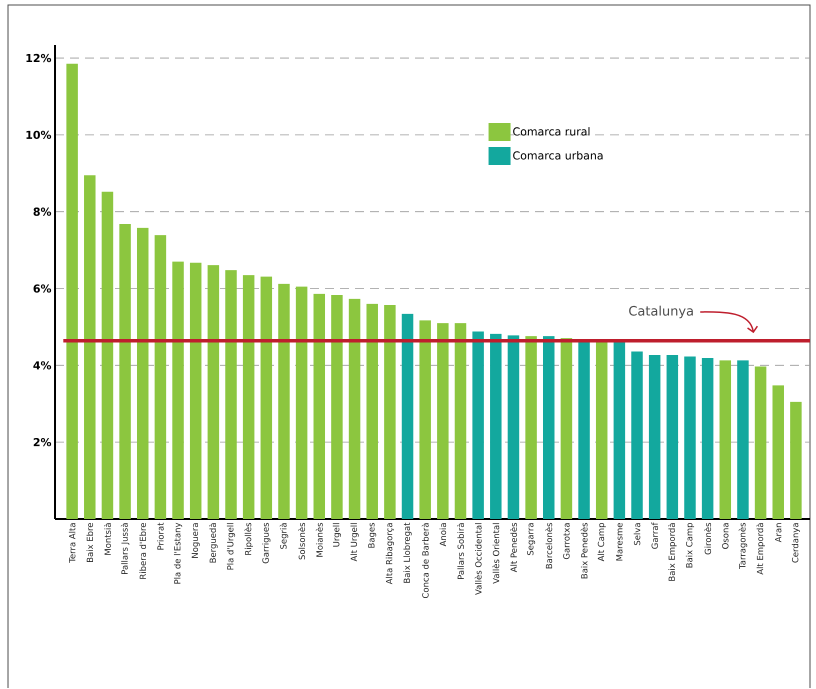 This screenshot has height=689, width=816. Describe the element at coordinates (43, 442) in the screenshot. I see `y-tick-label: 2%` at that location.